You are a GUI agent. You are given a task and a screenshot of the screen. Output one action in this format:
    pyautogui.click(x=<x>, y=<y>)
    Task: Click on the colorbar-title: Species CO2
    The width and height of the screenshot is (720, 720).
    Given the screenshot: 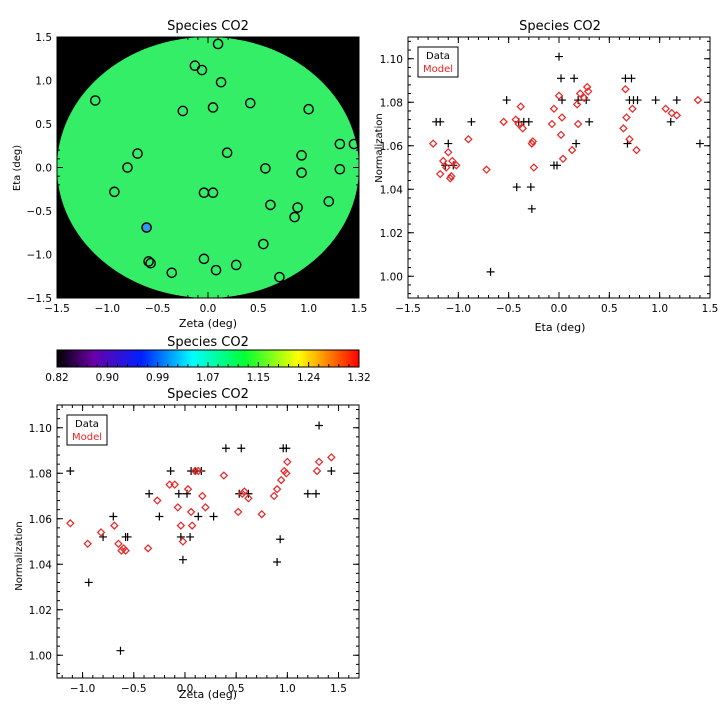 What is the action you would take?
    pyautogui.click(x=208, y=342)
    